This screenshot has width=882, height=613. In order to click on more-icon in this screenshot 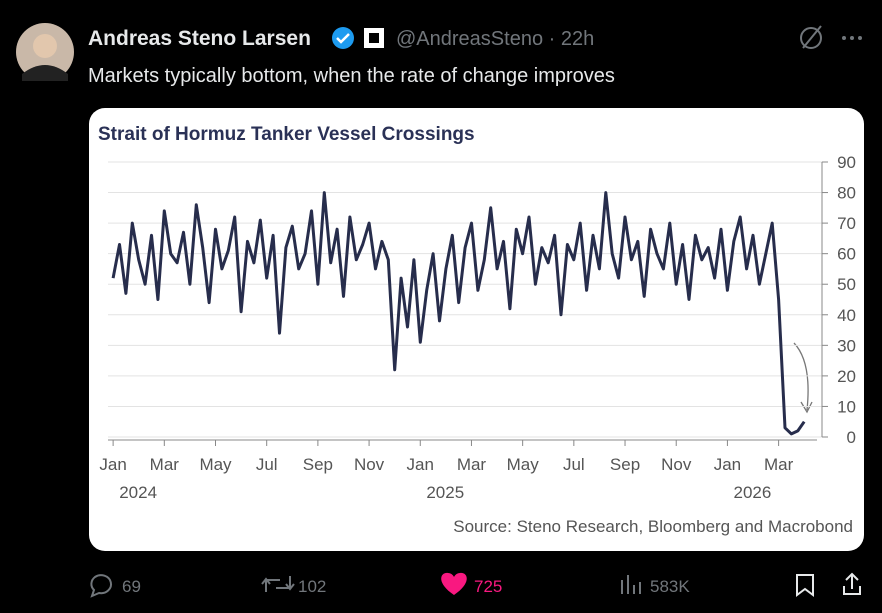, I will do `click(852, 38)`.